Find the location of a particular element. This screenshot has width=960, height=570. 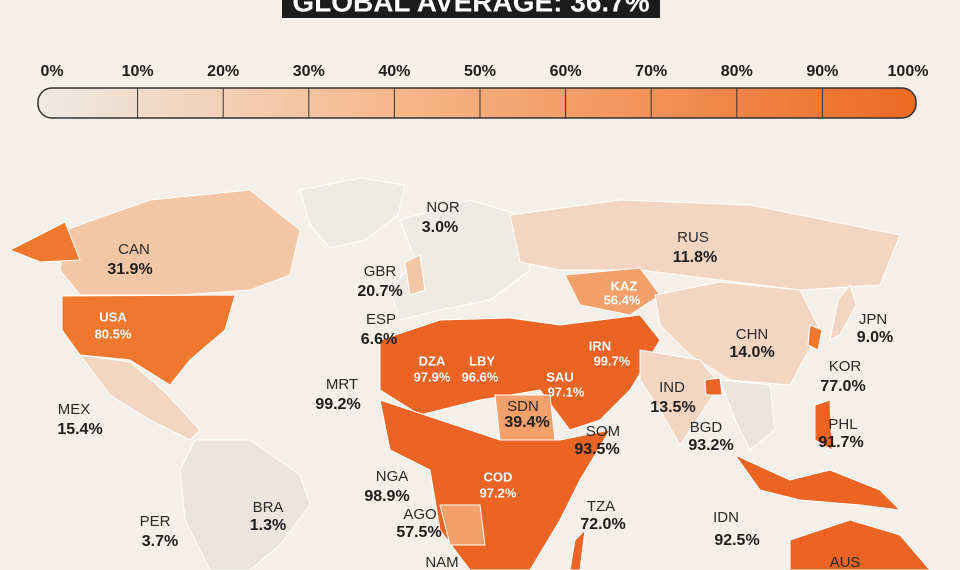

country-value: 97.2% is located at coordinates (498, 492).